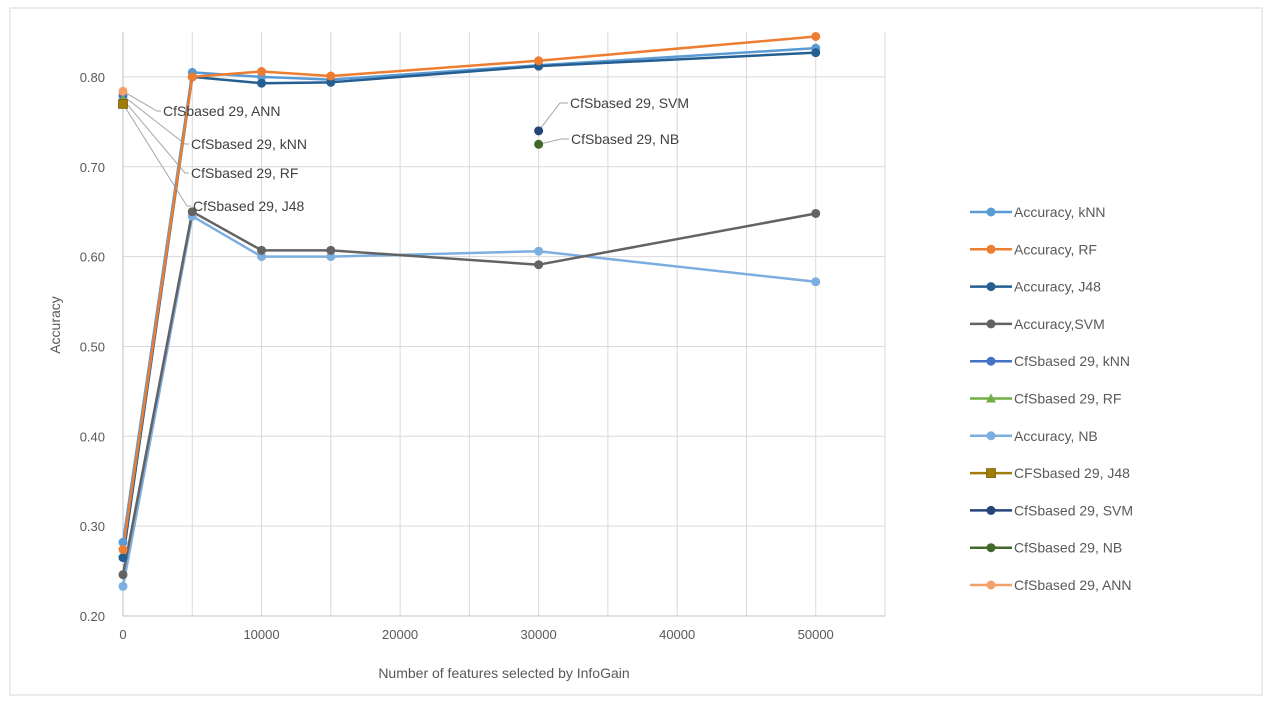 The image size is (1268, 705). What do you see at coordinates (1067, 399) in the screenshot?
I see `legend-label: CfSbased 29, RF` at bounding box center [1067, 399].